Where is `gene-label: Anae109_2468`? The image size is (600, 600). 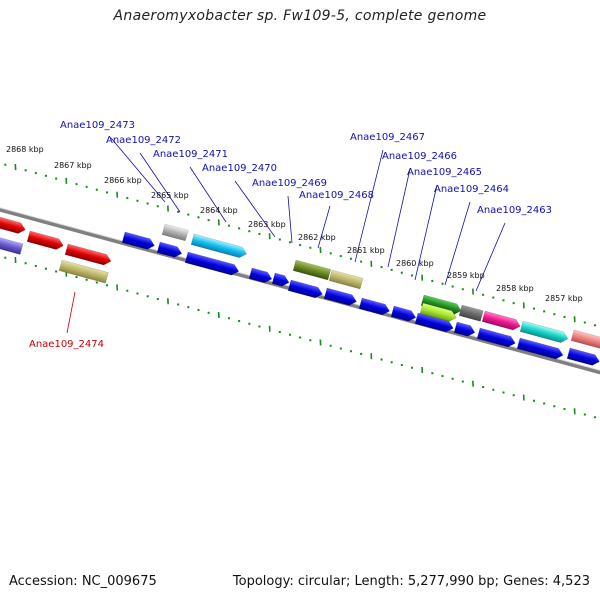
gene-label: Anae109_2468 is located at coordinates (336, 195).